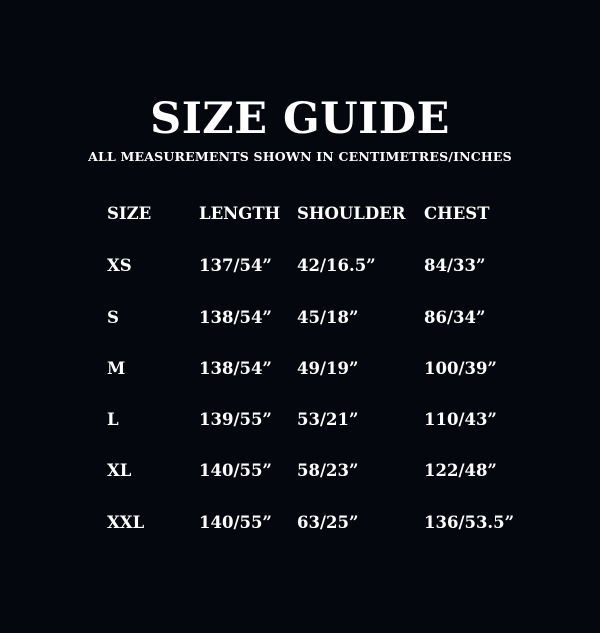 The height and width of the screenshot is (633, 600). I want to click on table-cell: 136/53.5”, so click(469, 522).